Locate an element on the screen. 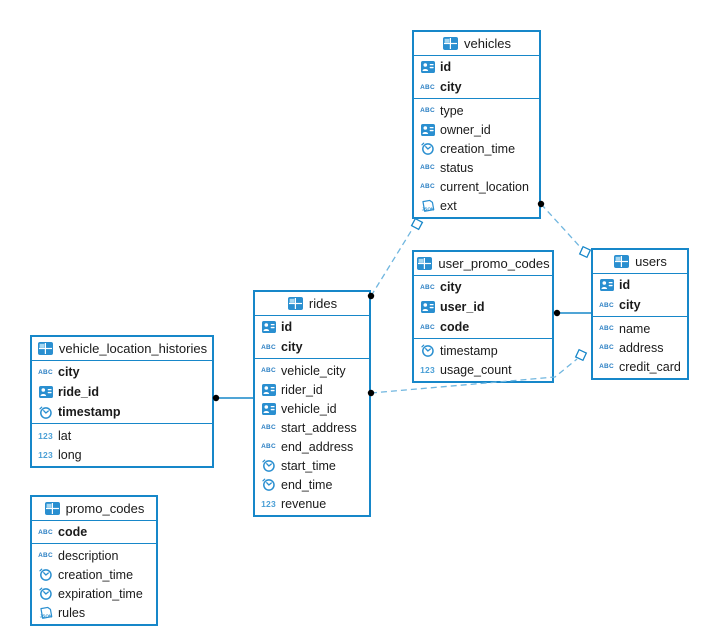 The height and width of the screenshot is (636, 705). column-row: id is located at coordinates (640, 285).